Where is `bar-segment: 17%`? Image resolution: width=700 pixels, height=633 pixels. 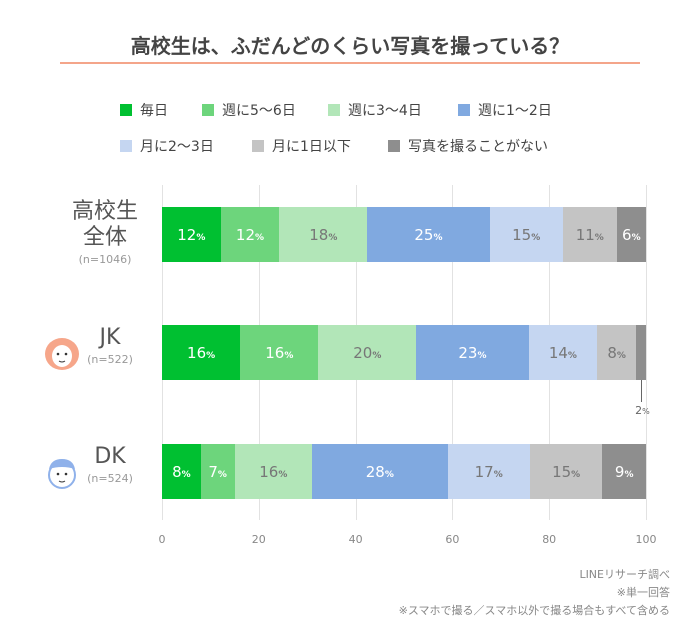 bar-segment: 17% is located at coordinates (488, 471).